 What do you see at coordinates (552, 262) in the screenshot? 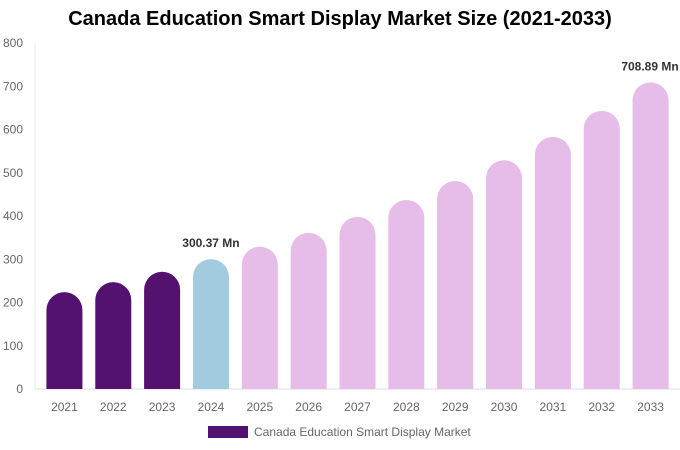
I see `bar-2031` at bounding box center [552, 262].